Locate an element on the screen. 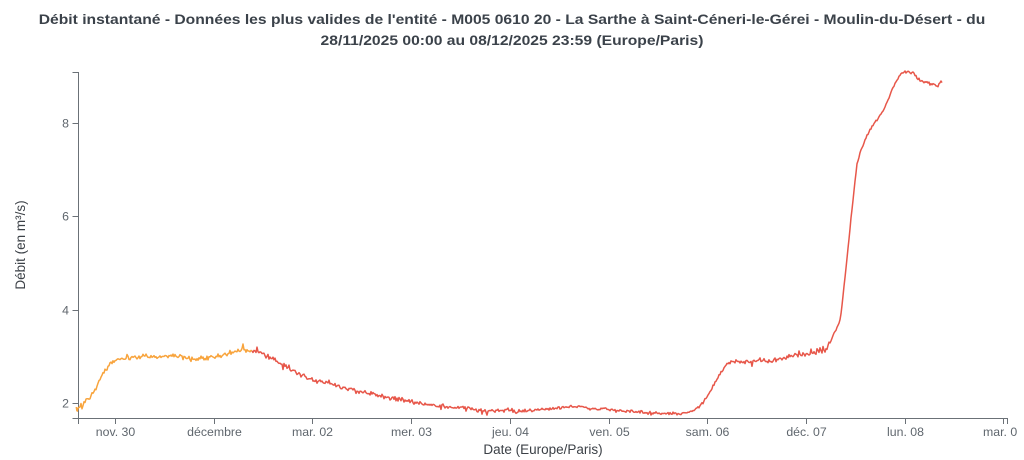  svg-text: 2 is located at coordinates (65, 404).